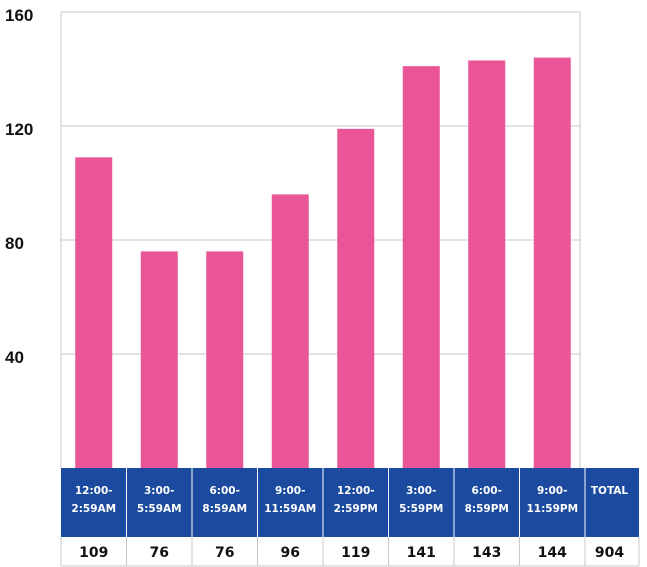 This screenshot has height=567, width=647. What do you see at coordinates (19, 186) in the screenshot?
I see `y-axis: 40 80 120 160` at bounding box center [19, 186].